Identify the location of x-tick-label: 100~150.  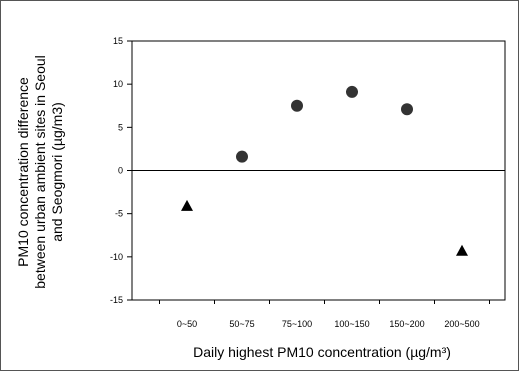
(351, 324).